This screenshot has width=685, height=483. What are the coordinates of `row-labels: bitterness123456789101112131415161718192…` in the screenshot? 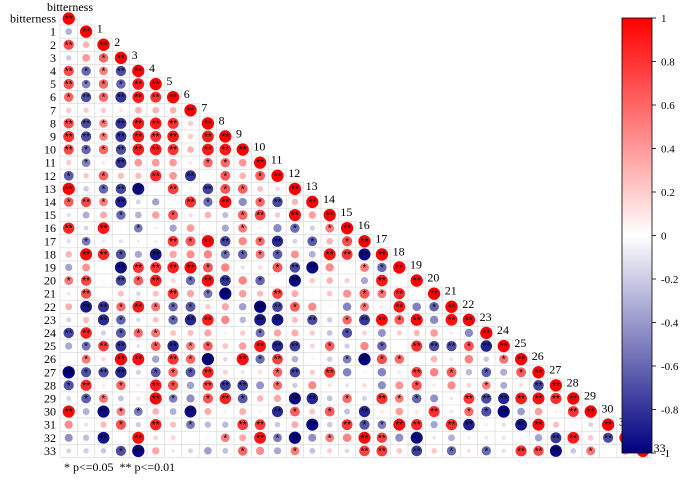 It's located at (33, 235).